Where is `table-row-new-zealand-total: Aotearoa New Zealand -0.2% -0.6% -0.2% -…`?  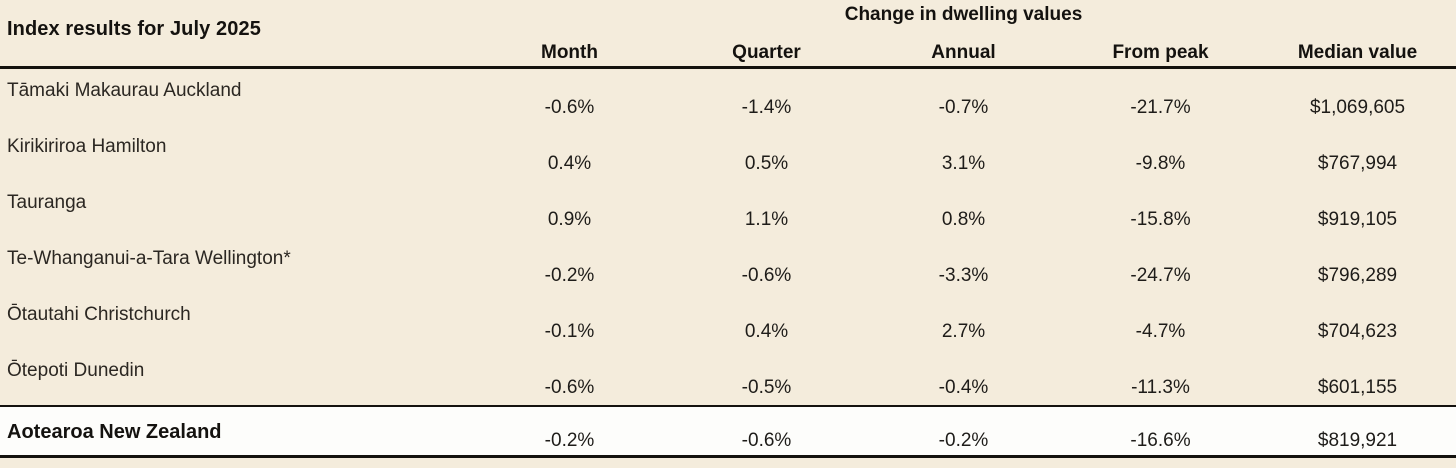
table-row-new-zealand-total: Aotearoa New Zealand -0.2% -0.6% -0.2% -… is located at coordinates (728, 431).